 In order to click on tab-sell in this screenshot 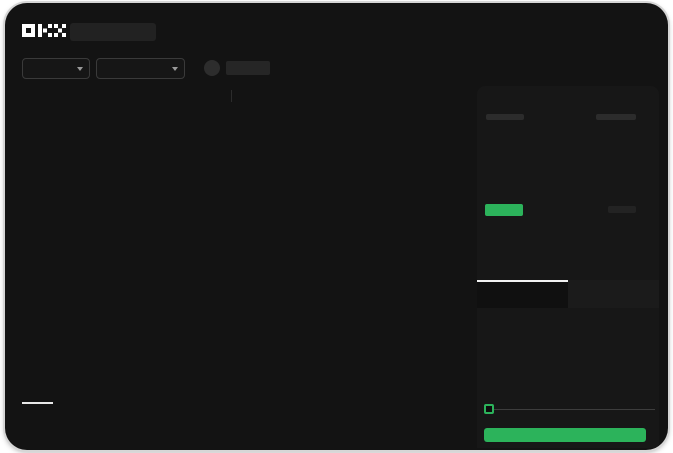, I will do `click(613, 294)`.